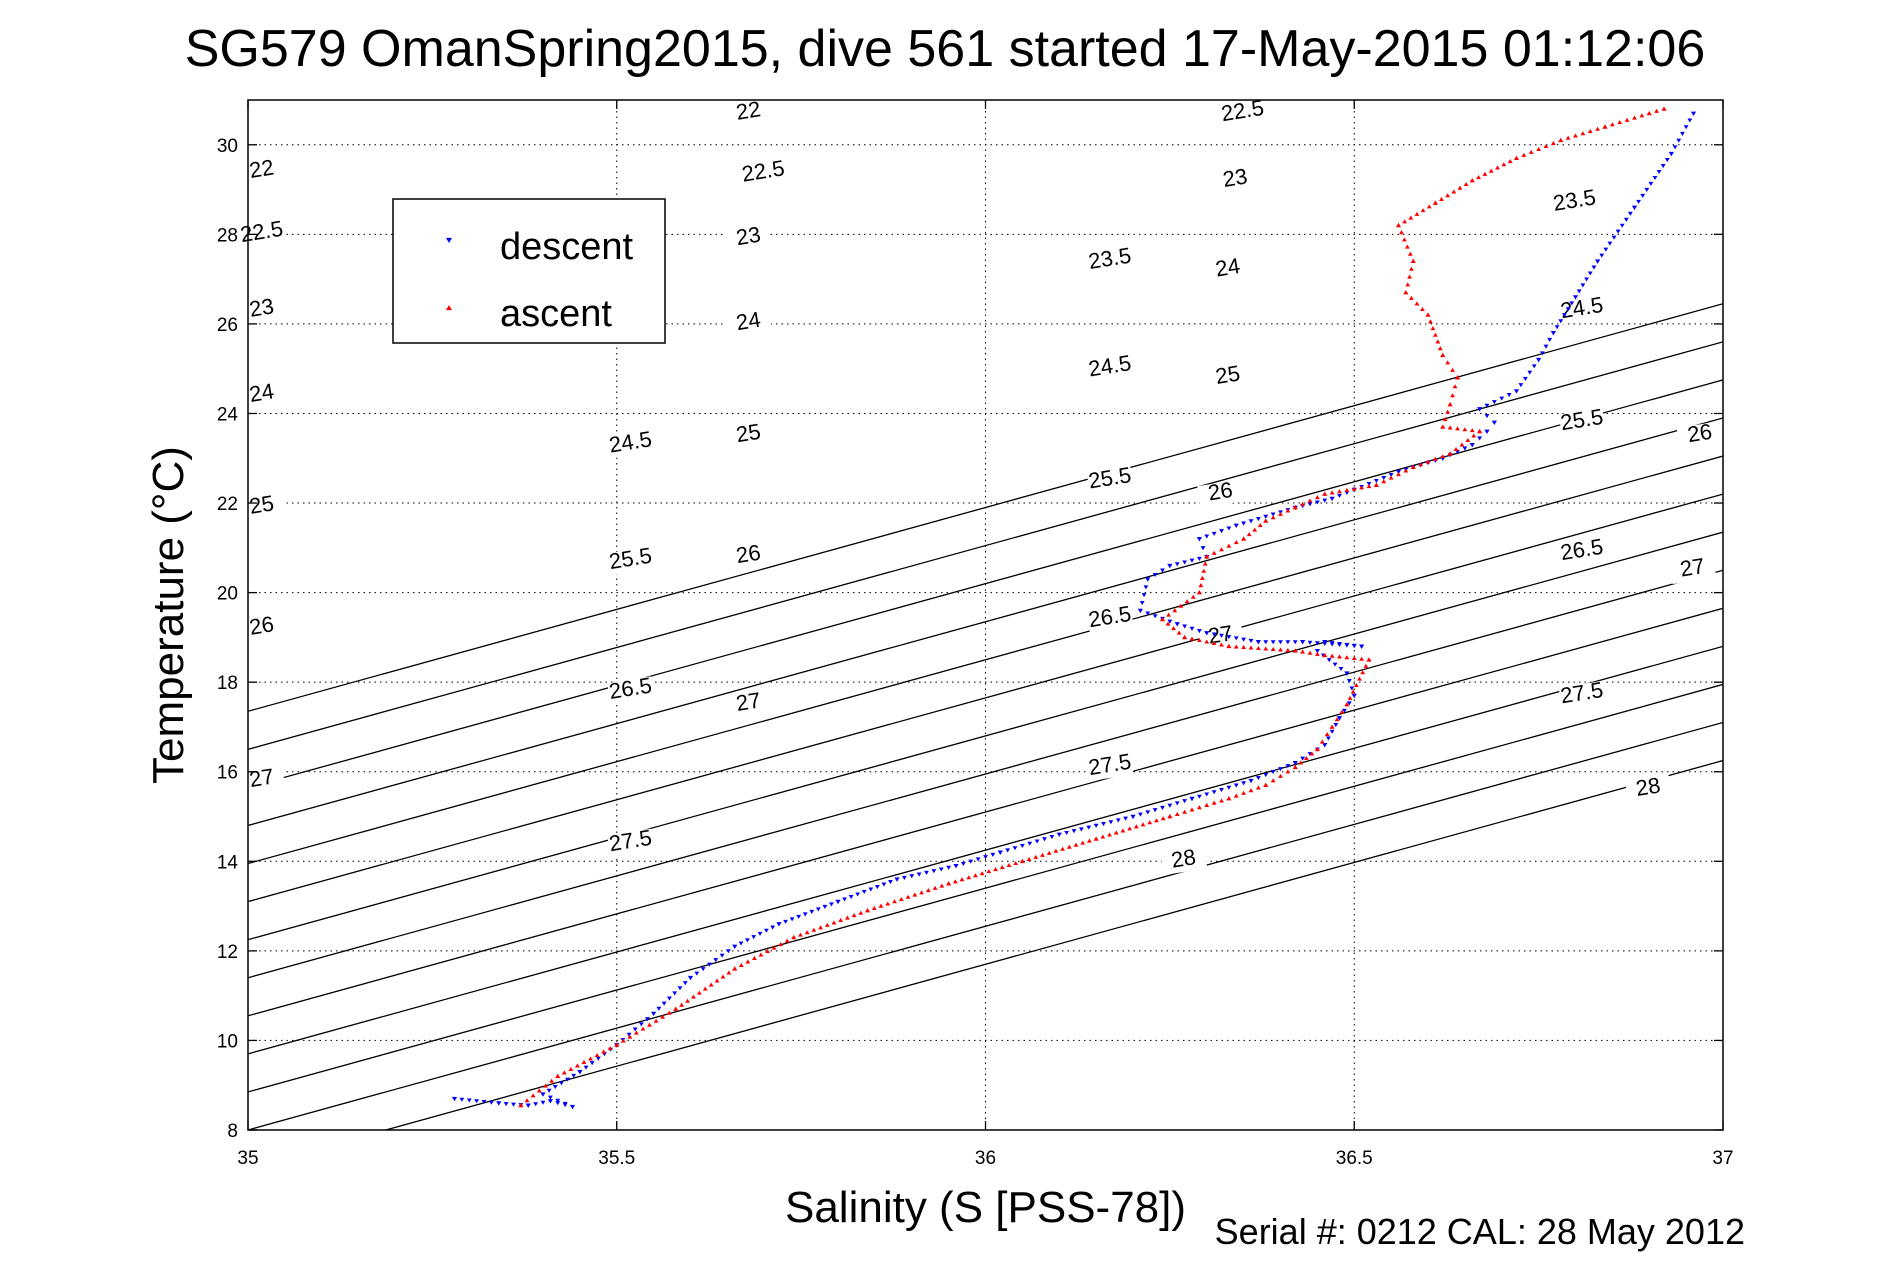 The height and width of the screenshot is (1262, 1891). What do you see at coordinates (1228, 269) in the screenshot?
I see `contour-label-13: 24` at bounding box center [1228, 269].